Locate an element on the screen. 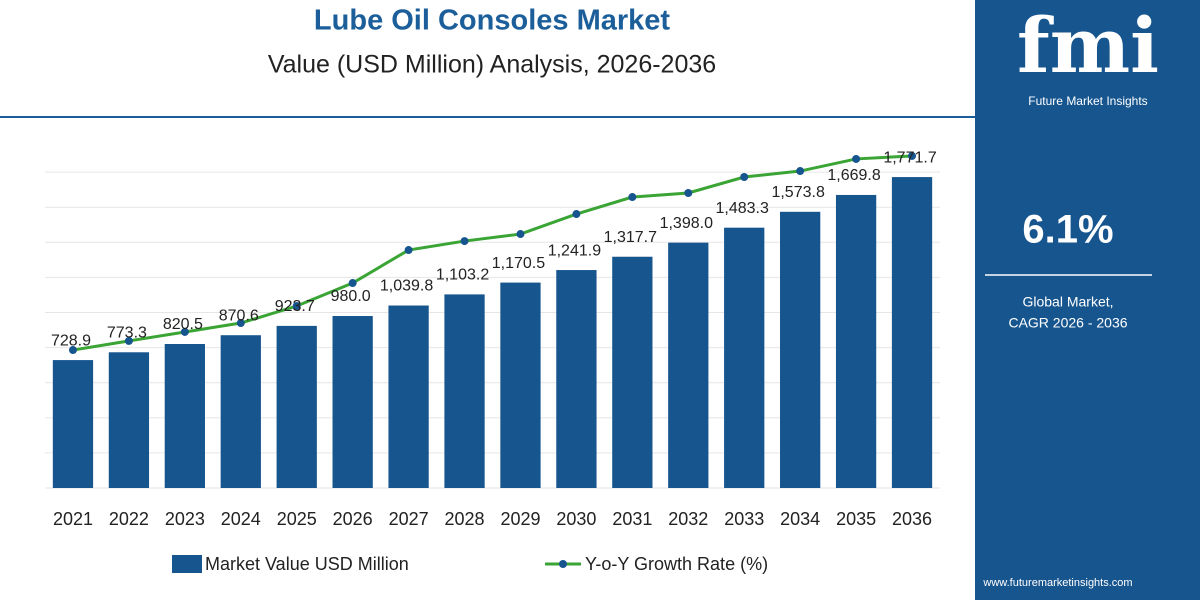 This screenshot has width=1200, height=600. chart-title: Lube Oil Consoles Market is located at coordinates (492, 21).